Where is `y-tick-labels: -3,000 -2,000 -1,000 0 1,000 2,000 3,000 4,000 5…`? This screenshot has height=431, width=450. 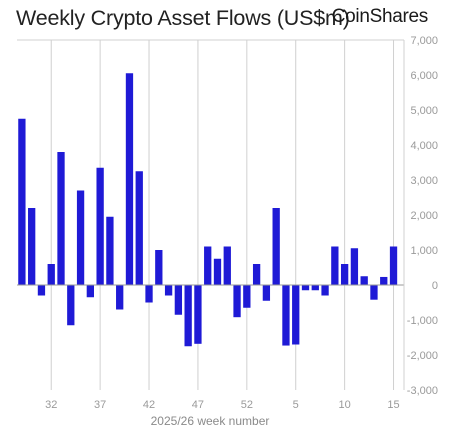 y-tick-labels: -3,000 -2,000 -1,000 0 1,000 2,000 3,000 4,000 5… is located at coordinates (422, 216).